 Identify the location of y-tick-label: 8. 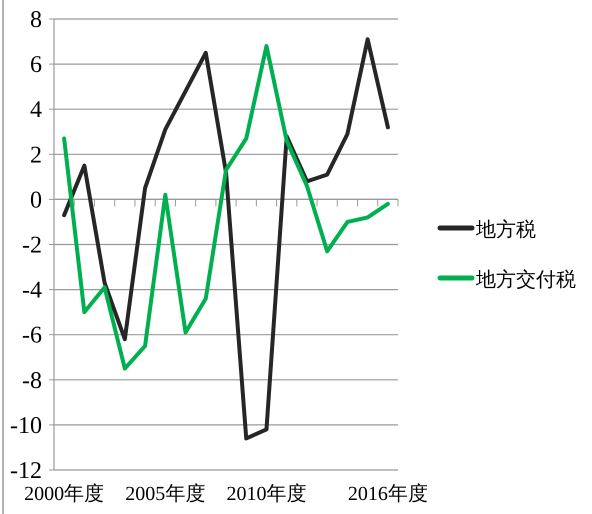
(36, 20).